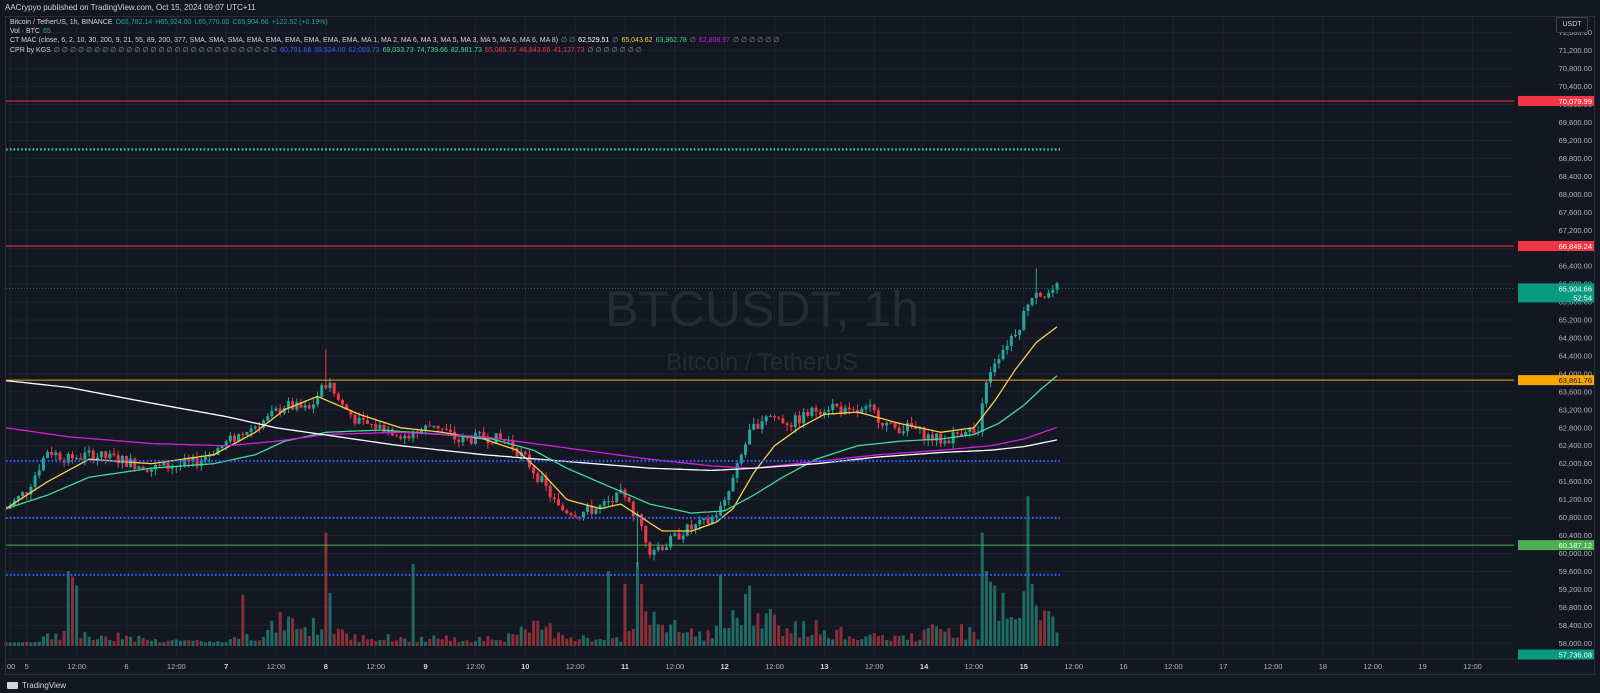  What do you see at coordinates (1575, 409) in the screenshot?
I see `price-tick-label: 63,200.00` at bounding box center [1575, 409].